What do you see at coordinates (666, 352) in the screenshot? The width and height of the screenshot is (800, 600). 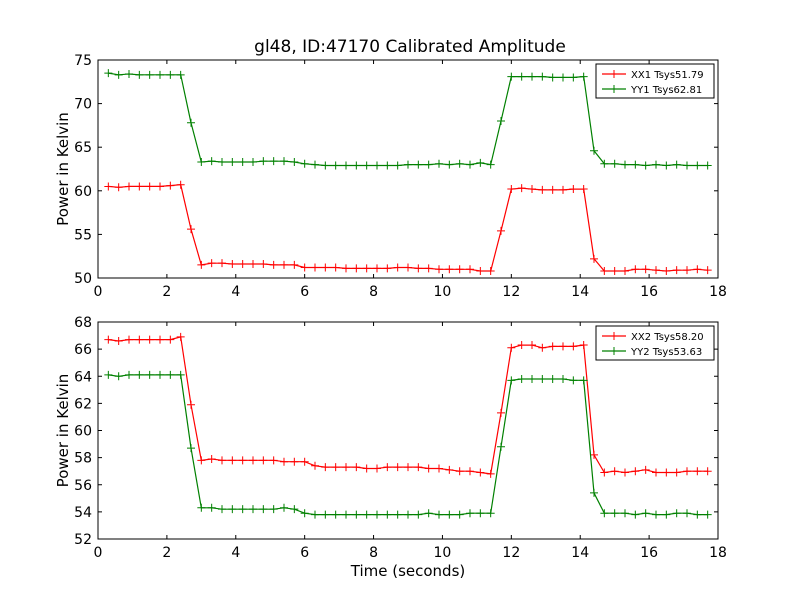 I see `legend-entry: YY2 Tsys53.63` at bounding box center [666, 352].